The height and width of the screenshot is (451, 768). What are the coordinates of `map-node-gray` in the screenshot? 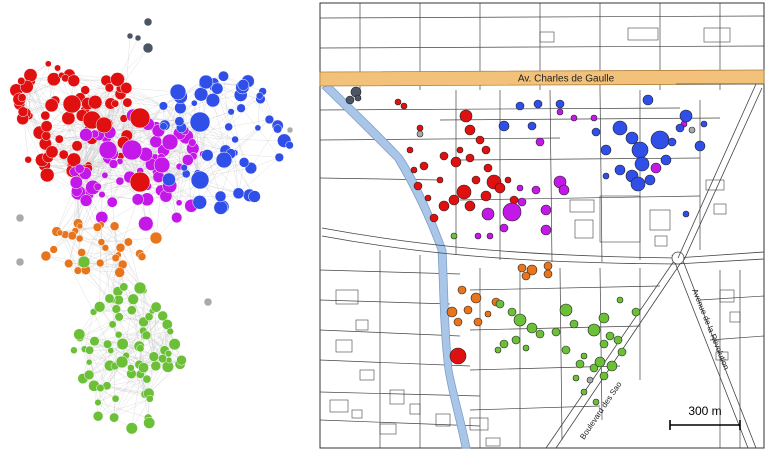 It's located at (358, 98).